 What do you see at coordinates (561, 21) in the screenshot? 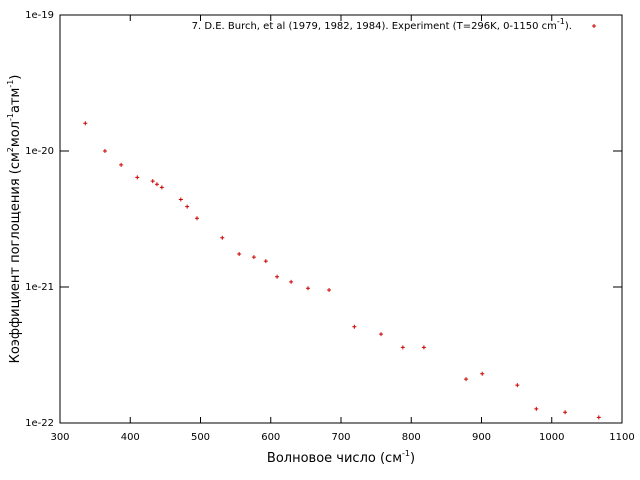
I see `legend-label-part: -1` at bounding box center [561, 21].